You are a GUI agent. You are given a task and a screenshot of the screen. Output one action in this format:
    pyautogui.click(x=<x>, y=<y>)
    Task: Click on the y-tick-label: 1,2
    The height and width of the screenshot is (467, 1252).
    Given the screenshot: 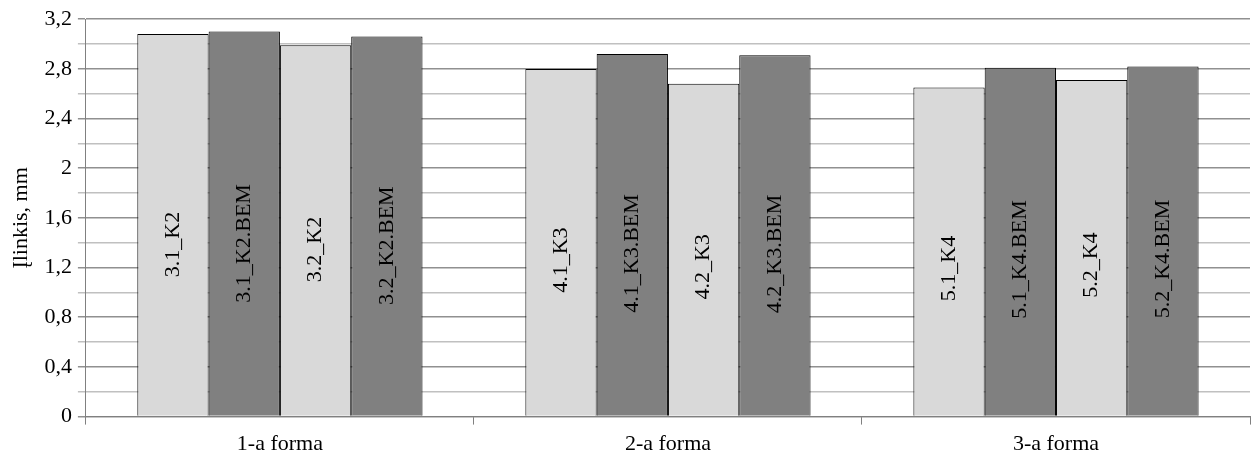 What is the action you would take?
    pyautogui.click(x=58, y=266)
    